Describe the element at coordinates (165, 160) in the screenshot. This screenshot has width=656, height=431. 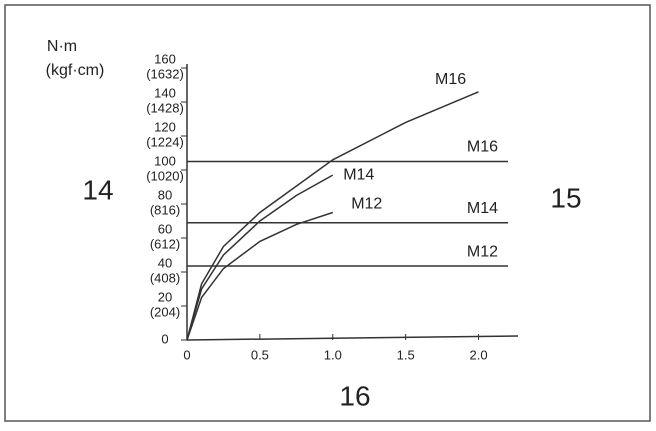
I see `y-tick-label: 100` at that location.